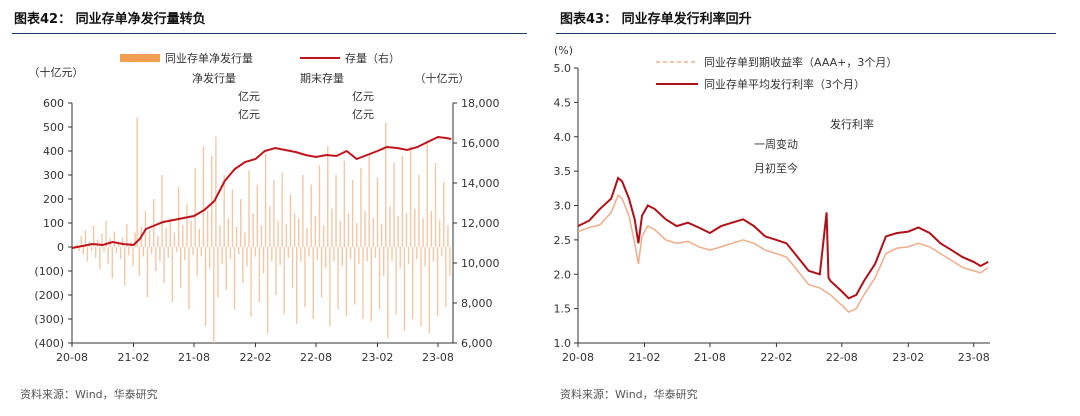 The height and width of the screenshot is (416, 1080). What do you see at coordinates (480, 263) in the screenshot?
I see `right-y-tick-label: 10,000` at bounding box center [480, 263].